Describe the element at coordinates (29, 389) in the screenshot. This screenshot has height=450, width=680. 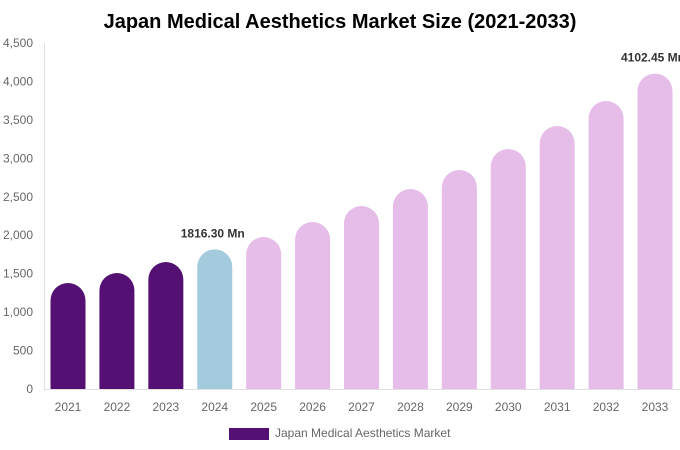
I see `y-tick-label: 0` at that location.